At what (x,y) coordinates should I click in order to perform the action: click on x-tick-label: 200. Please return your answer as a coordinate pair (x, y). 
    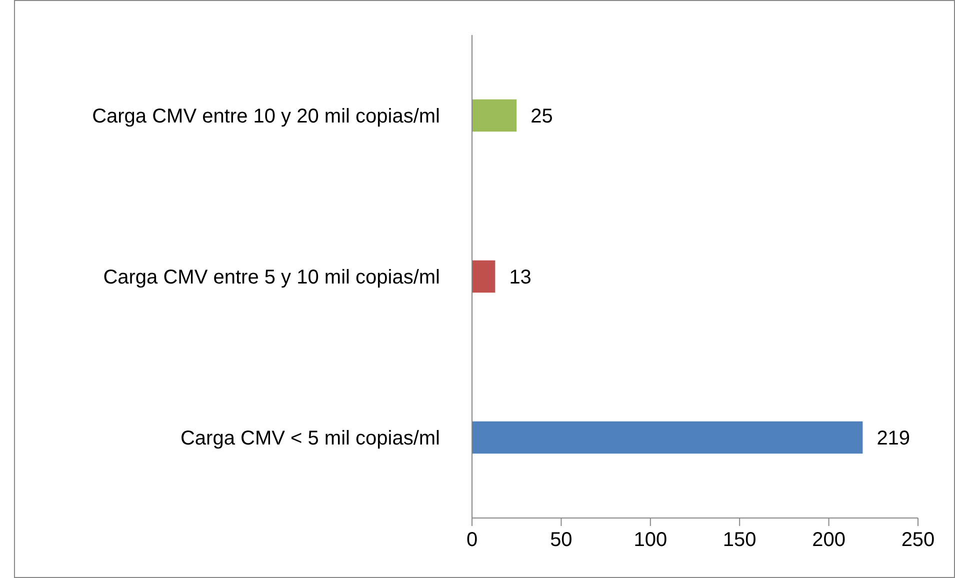
    Looking at the image, I should click on (829, 540).